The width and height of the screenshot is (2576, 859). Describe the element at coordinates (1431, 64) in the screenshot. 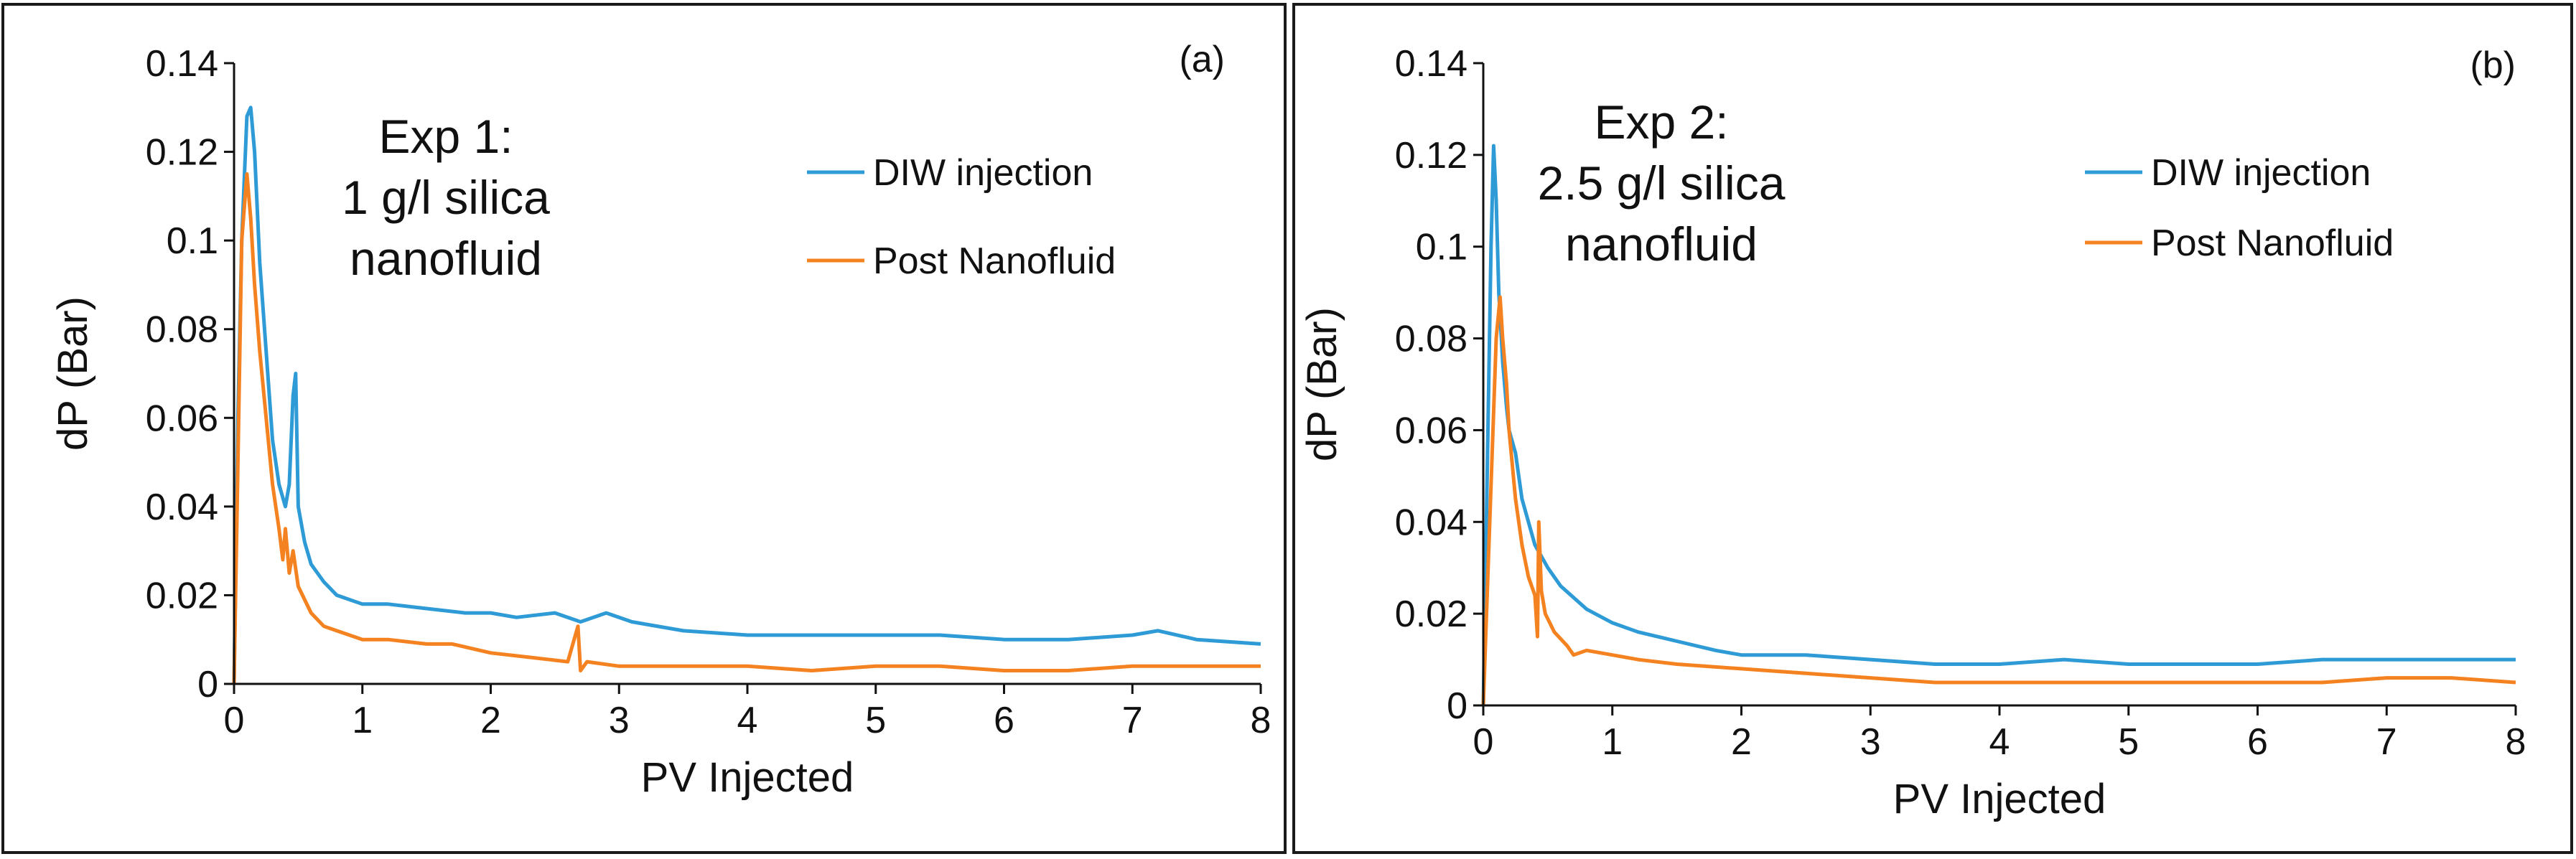

I see `chart-b-y-tick-label: 0.14` at that location.